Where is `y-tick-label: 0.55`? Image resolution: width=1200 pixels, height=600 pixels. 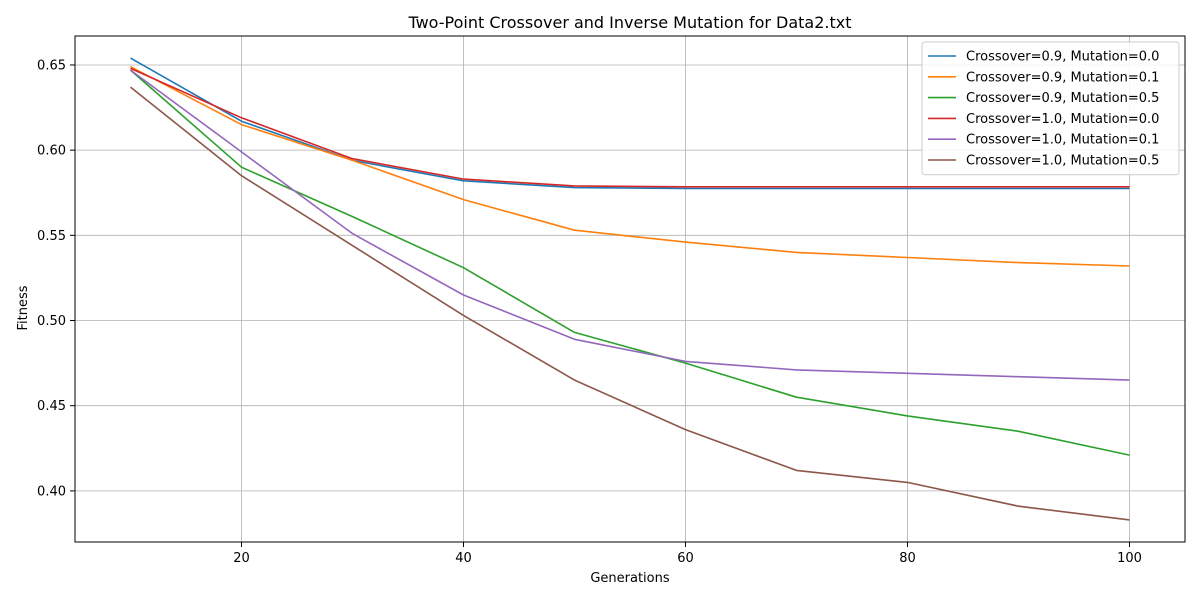
y-tick-label: 0.55 is located at coordinates (51, 236).